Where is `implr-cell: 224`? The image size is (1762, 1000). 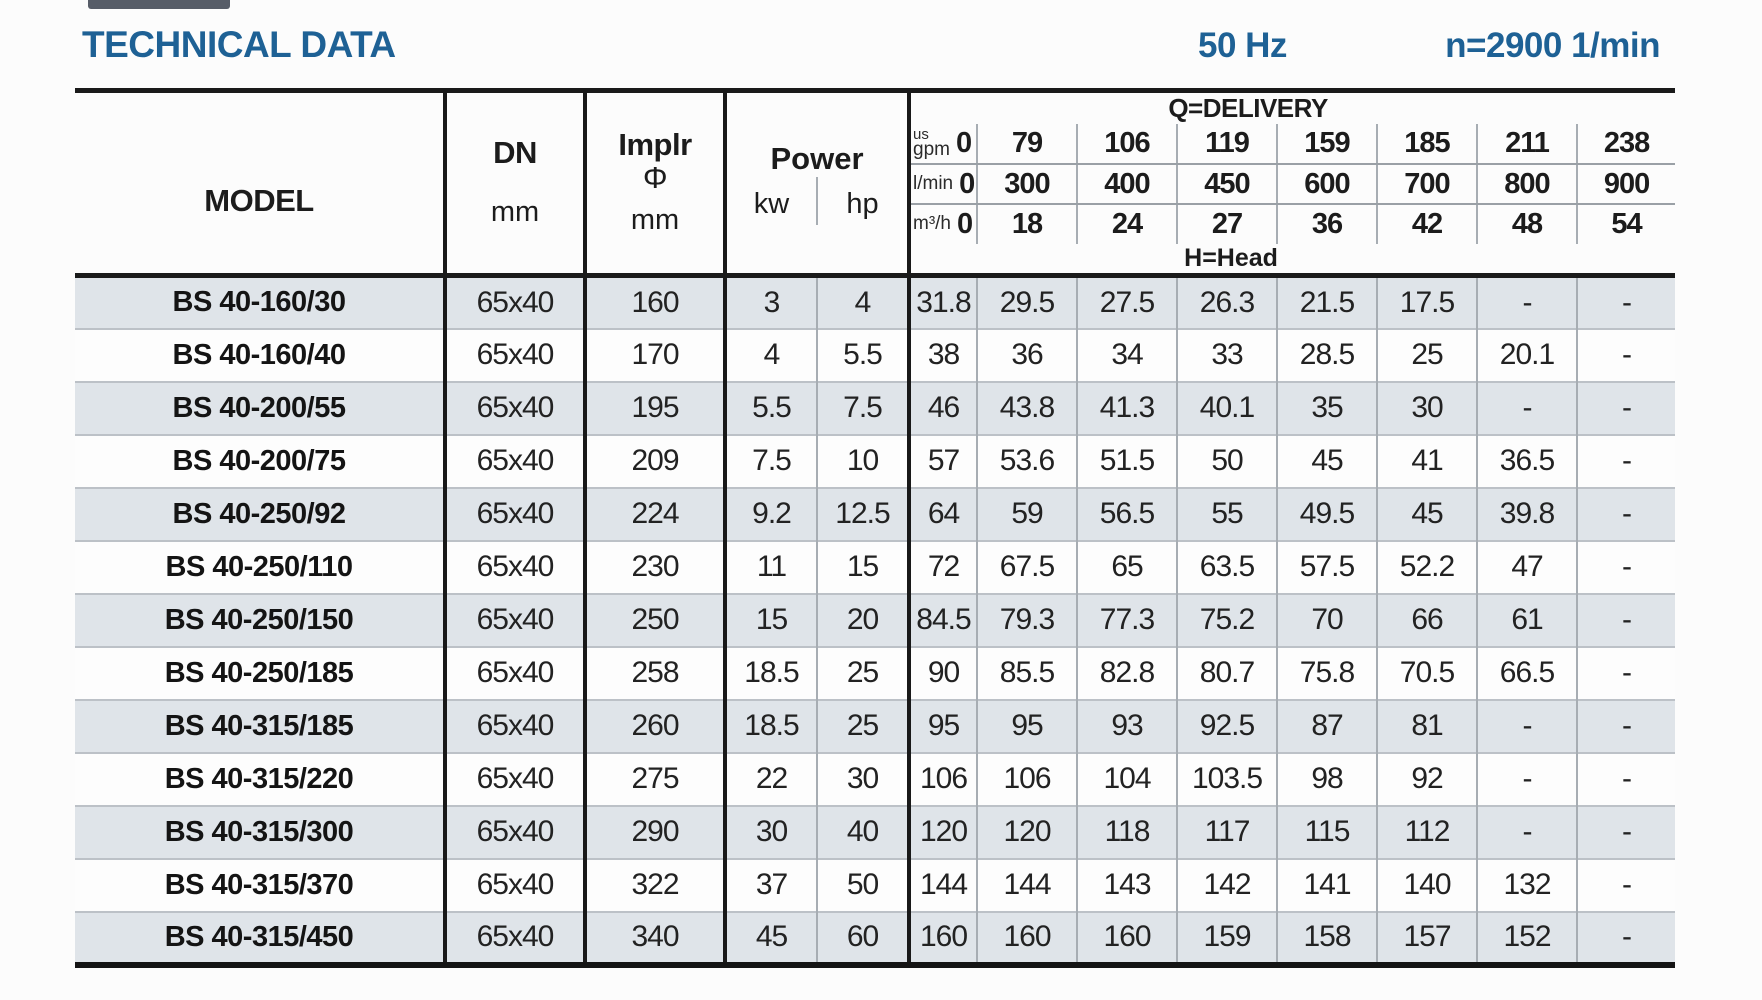
implr-cell: 224 is located at coordinates (654, 513).